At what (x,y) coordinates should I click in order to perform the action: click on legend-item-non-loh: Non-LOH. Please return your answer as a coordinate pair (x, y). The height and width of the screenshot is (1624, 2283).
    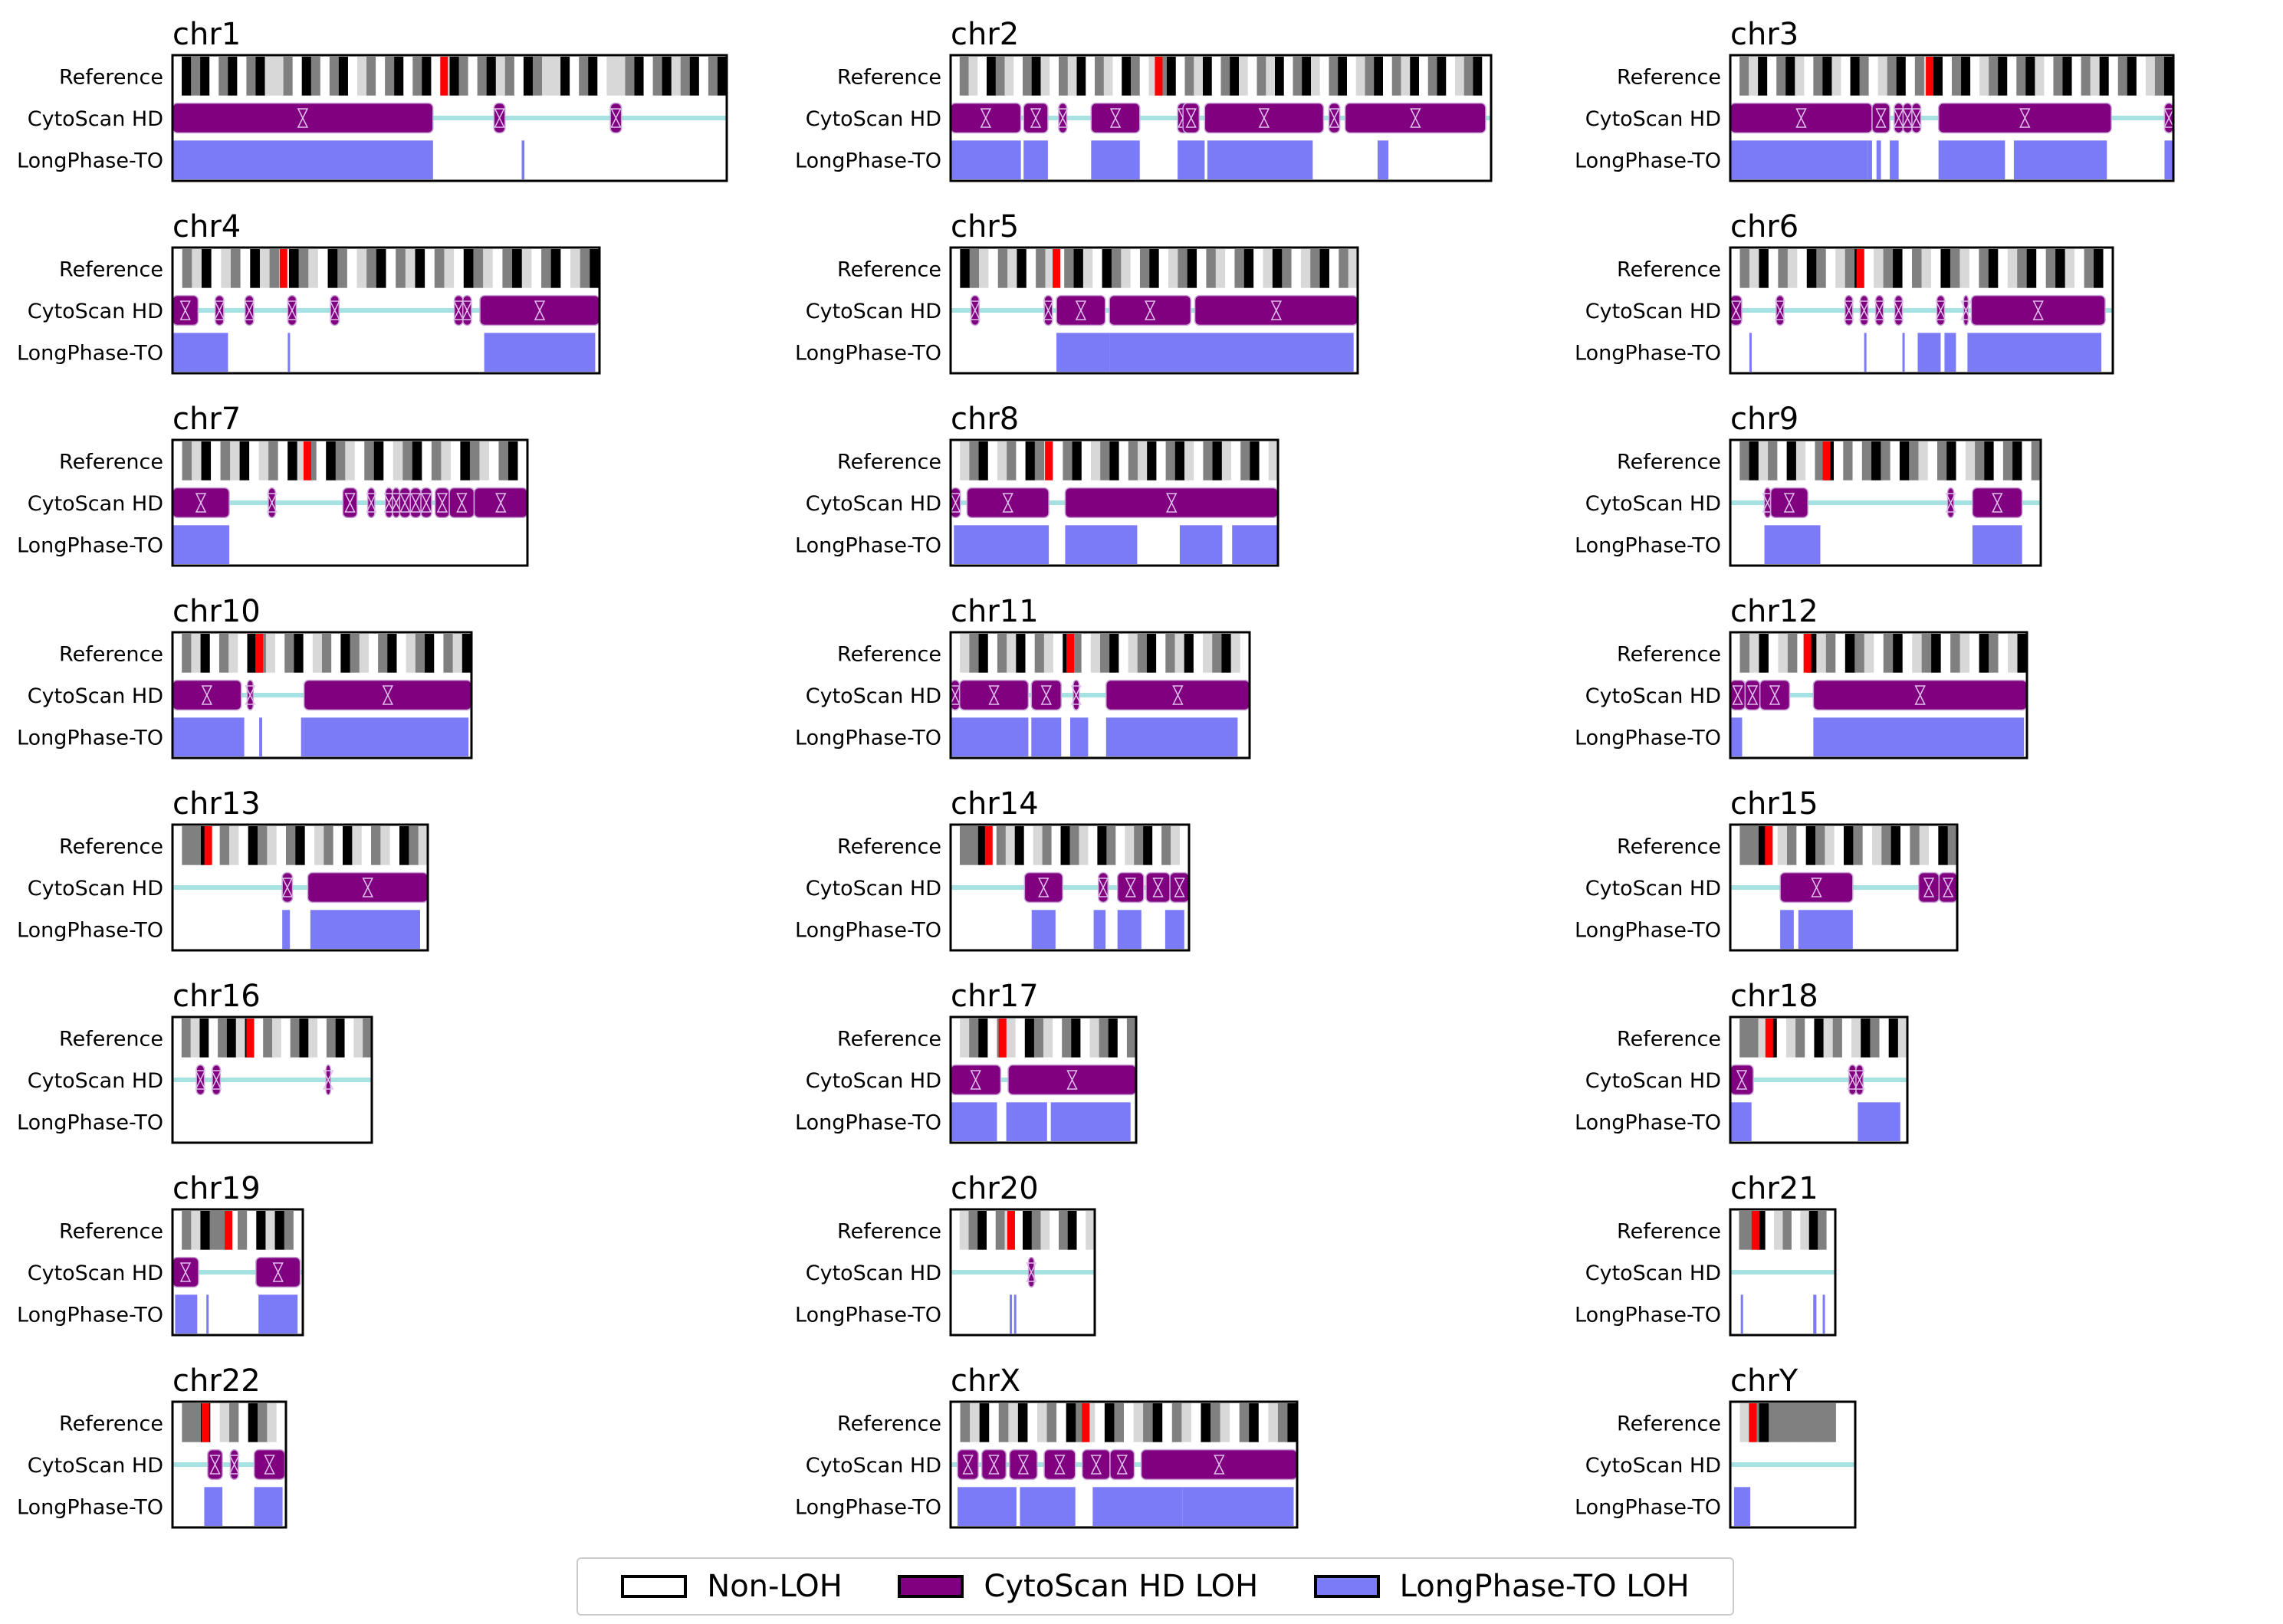
    Looking at the image, I should click on (732, 1586).